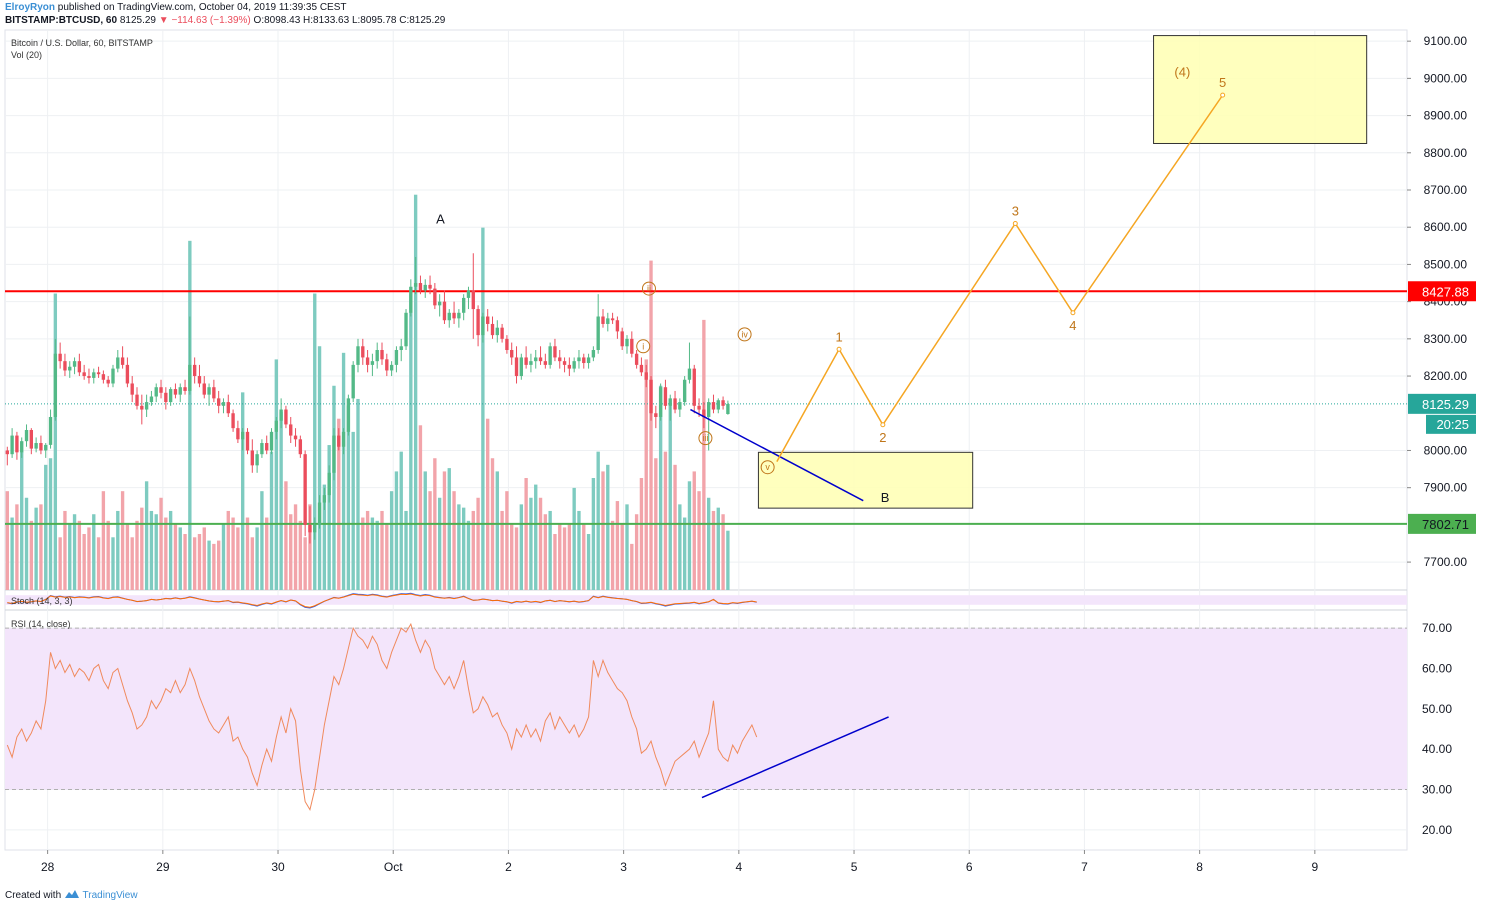  What do you see at coordinates (738, 867) in the screenshot?
I see `time-axis-label: 4` at bounding box center [738, 867].